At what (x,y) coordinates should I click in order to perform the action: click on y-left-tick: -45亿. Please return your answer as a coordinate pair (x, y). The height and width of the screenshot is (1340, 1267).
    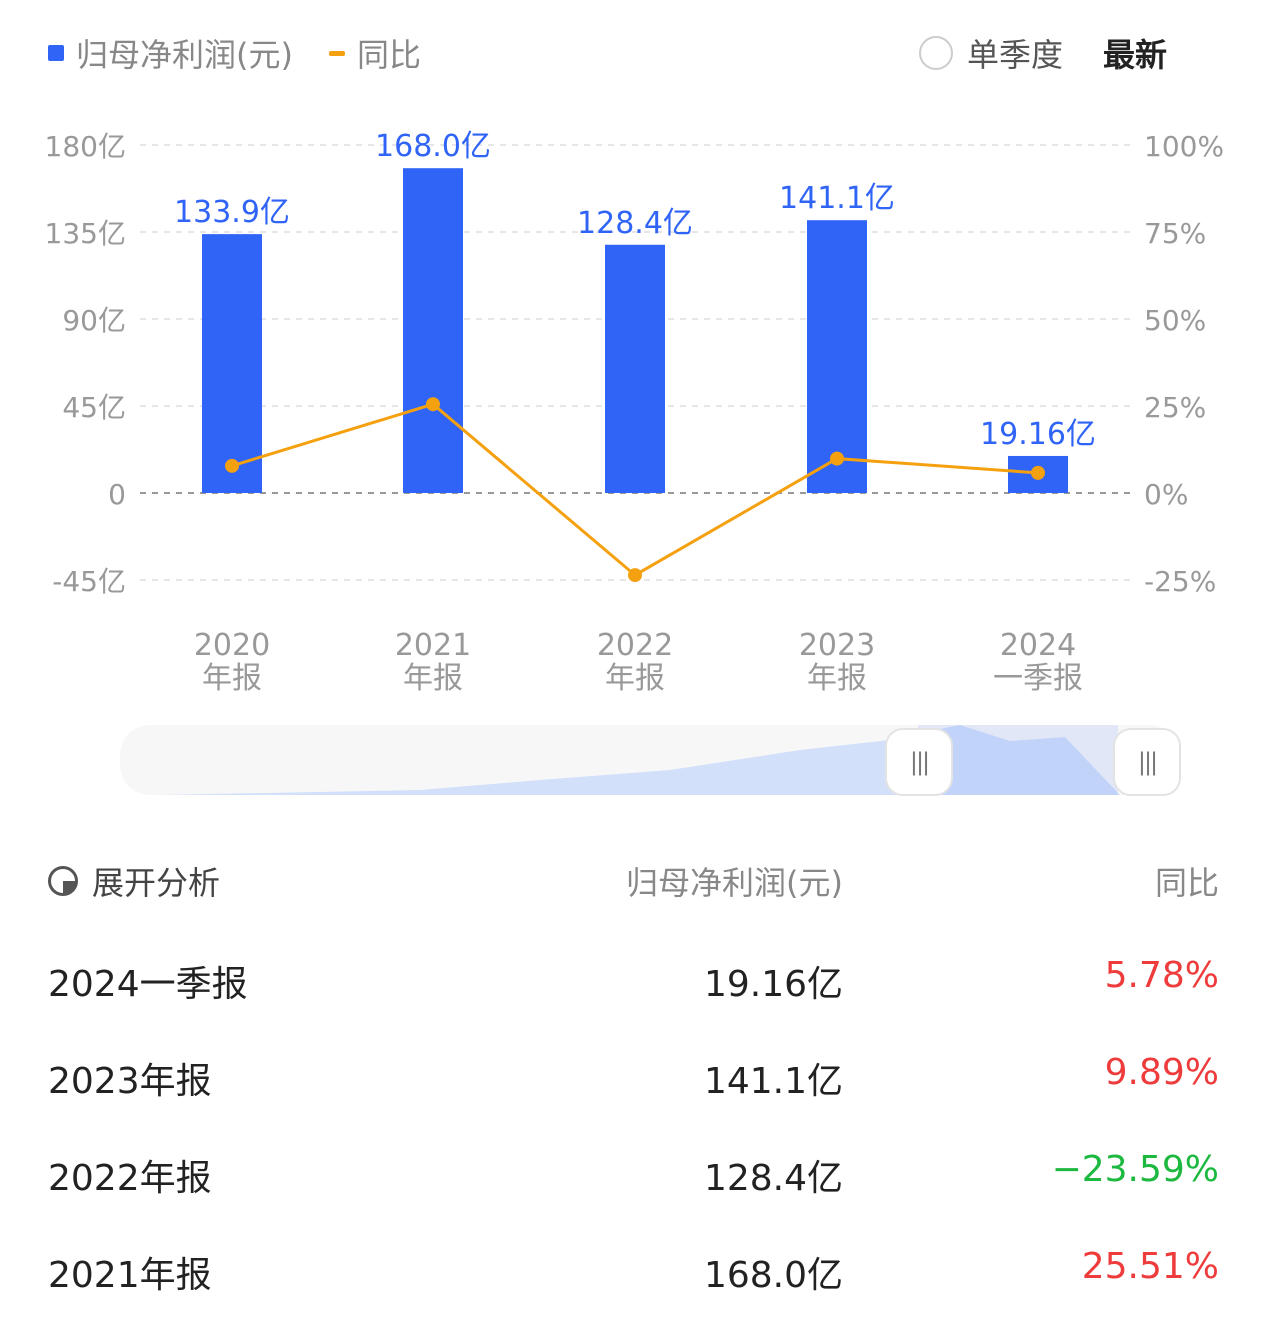
    Looking at the image, I should click on (89, 581).